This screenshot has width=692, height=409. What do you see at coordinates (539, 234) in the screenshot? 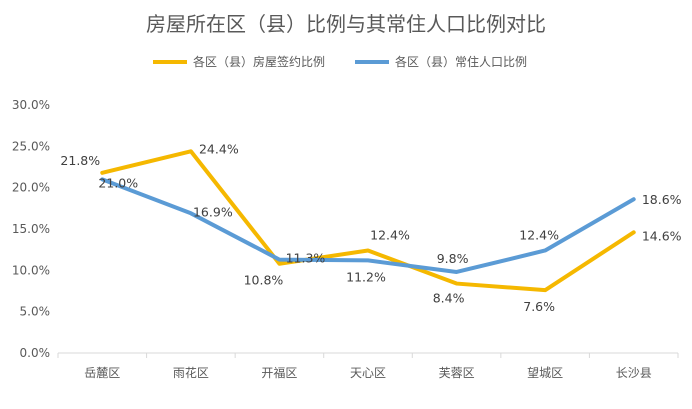
I see `data-label-population: 12.4%` at bounding box center [539, 234].